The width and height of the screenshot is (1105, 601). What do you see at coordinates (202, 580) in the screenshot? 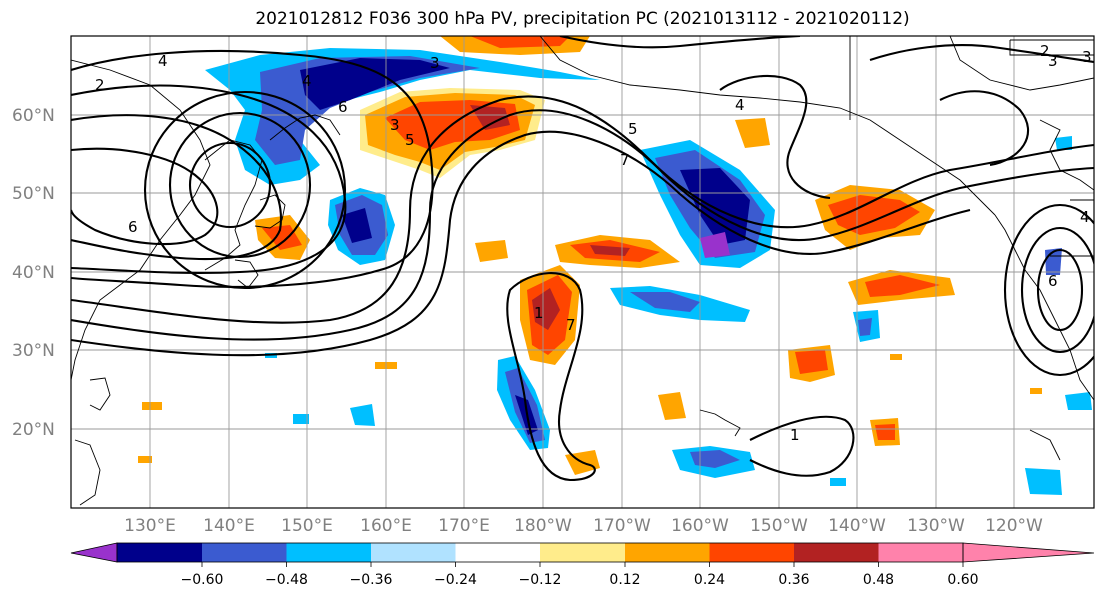
I see `colorbar-tick-label: −0.60` at bounding box center [202, 580].